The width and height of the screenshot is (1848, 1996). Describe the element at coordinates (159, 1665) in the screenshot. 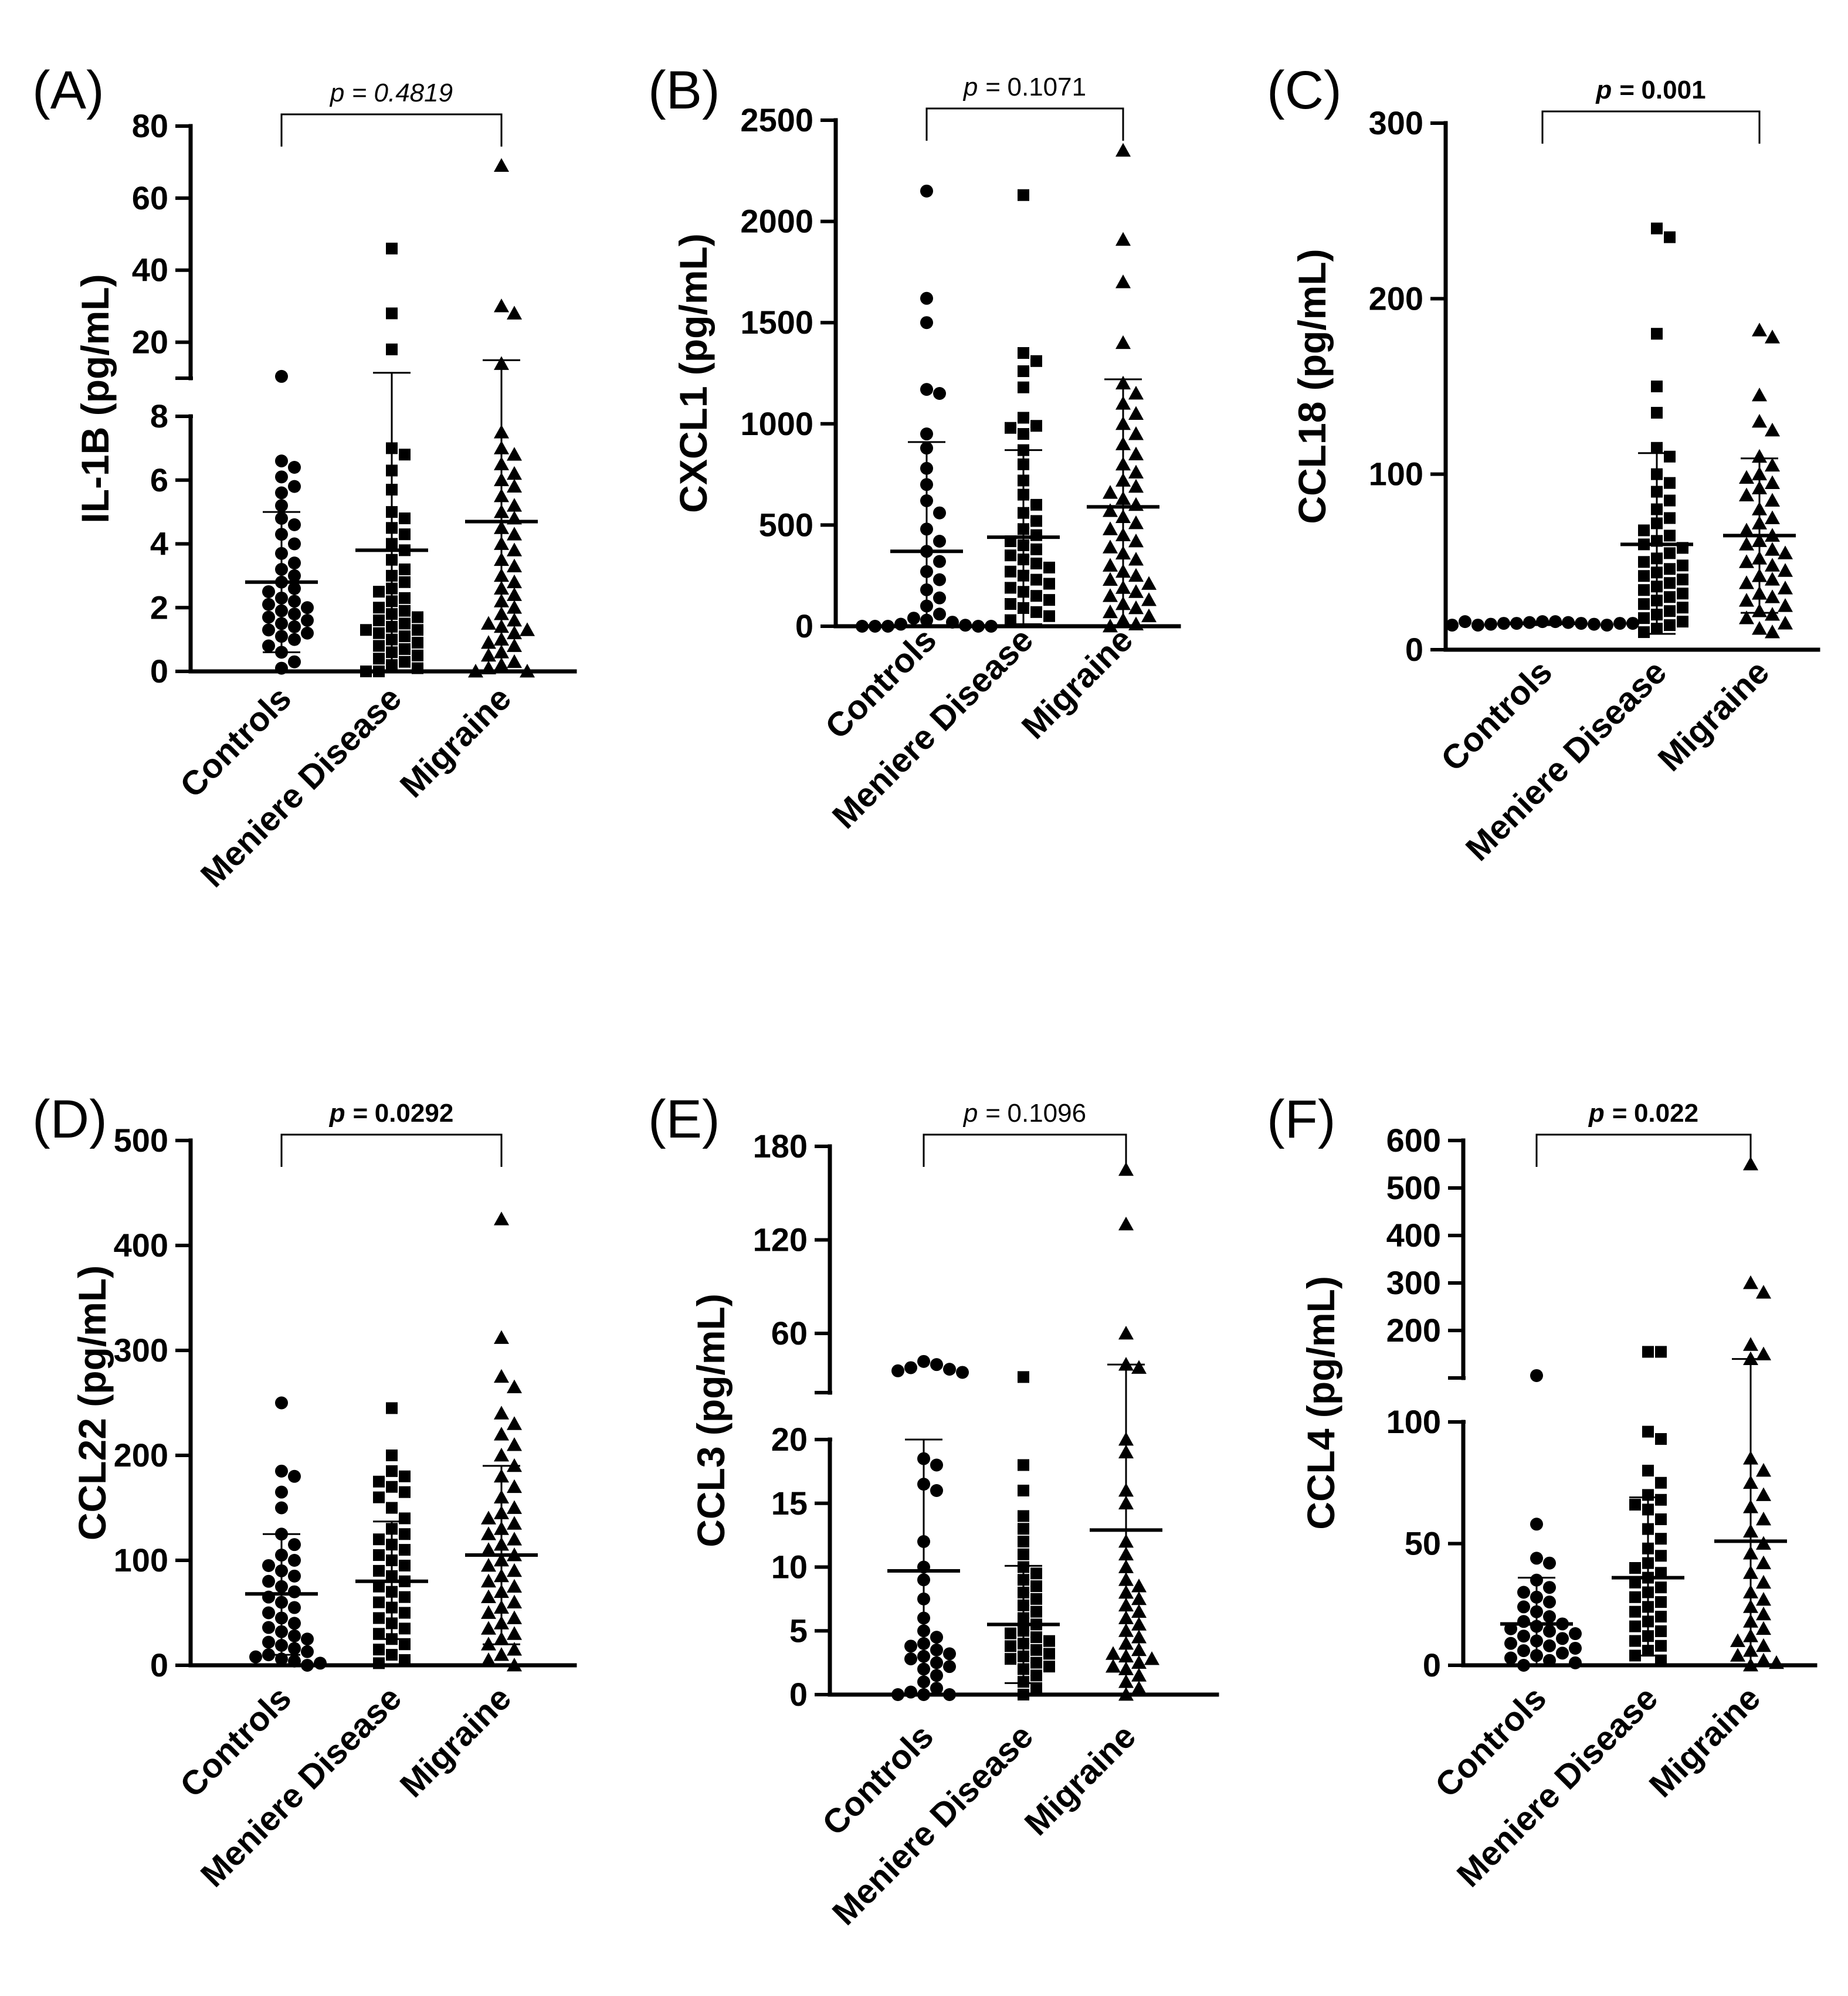

I see `y-tick-label: 0` at that location.